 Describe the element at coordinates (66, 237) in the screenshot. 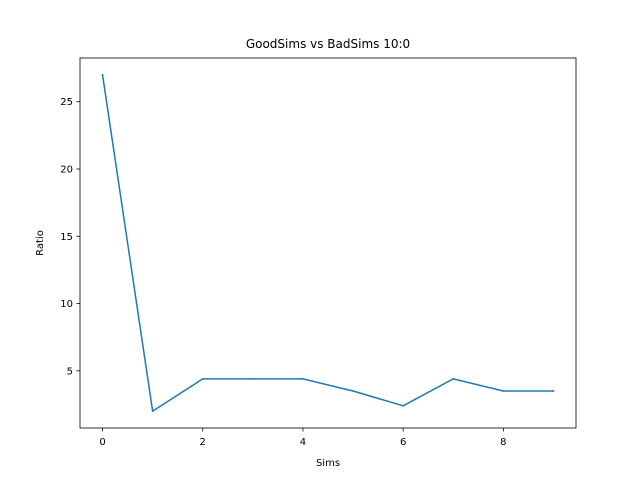

I see `y-tick-label: 15` at that location.